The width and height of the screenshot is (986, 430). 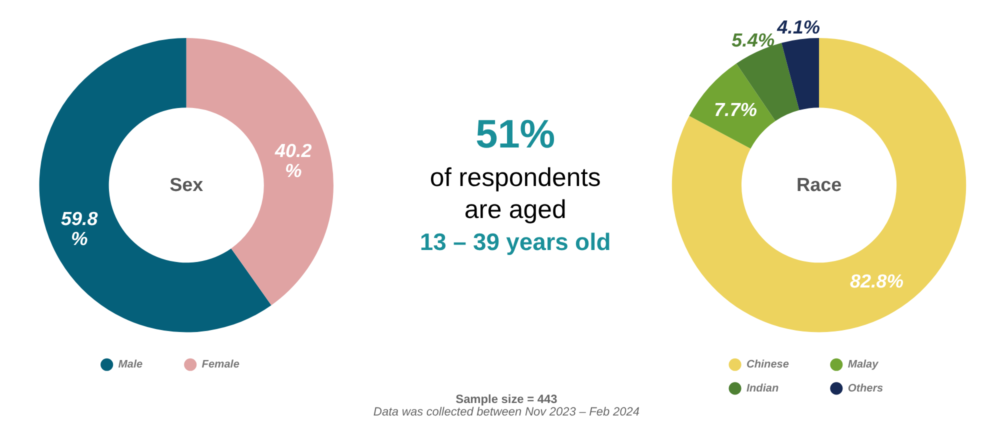 What do you see at coordinates (515, 194) in the screenshot?
I see `text: of respondents are aged` at bounding box center [515, 194].